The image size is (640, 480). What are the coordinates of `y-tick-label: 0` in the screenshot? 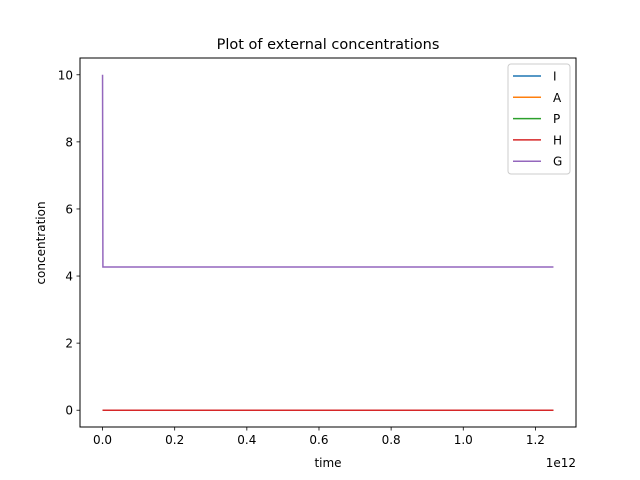 It's located at (69, 411).